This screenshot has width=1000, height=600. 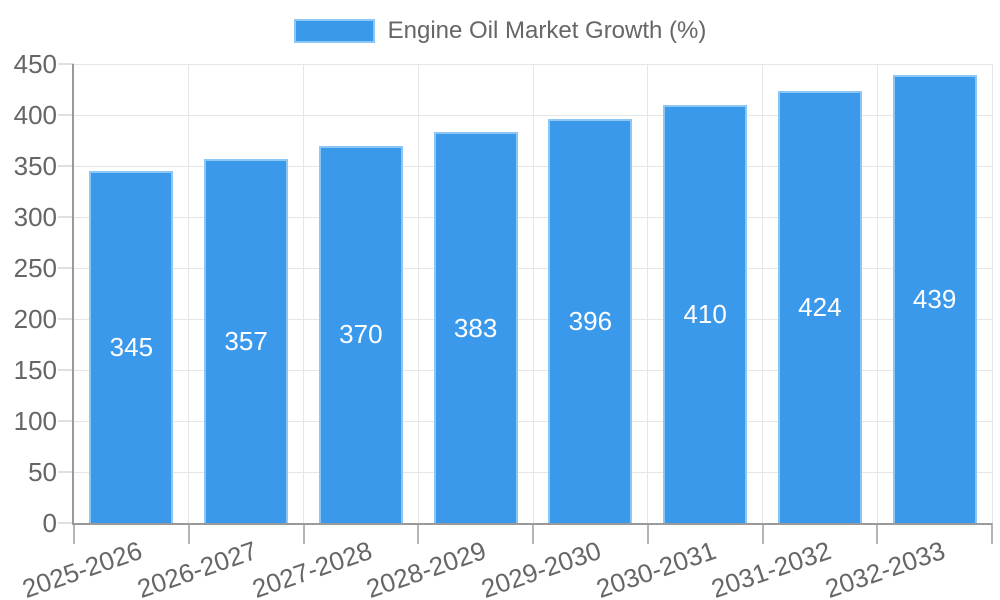 What do you see at coordinates (35, 319) in the screenshot?
I see `y-axis-label: 200` at bounding box center [35, 319].